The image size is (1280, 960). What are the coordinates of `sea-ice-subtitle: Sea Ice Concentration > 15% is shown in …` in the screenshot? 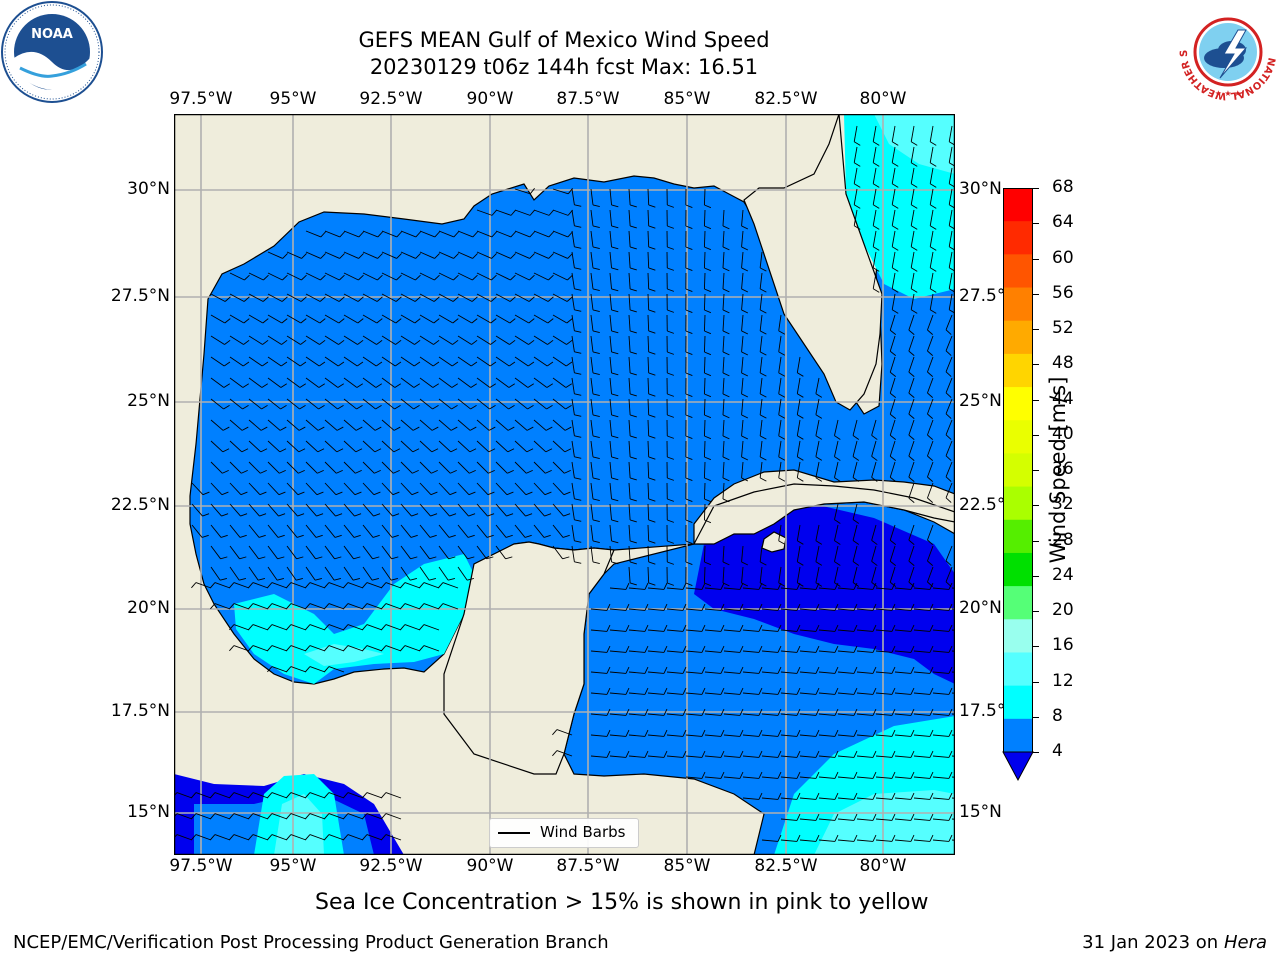 It's located at (622, 902).